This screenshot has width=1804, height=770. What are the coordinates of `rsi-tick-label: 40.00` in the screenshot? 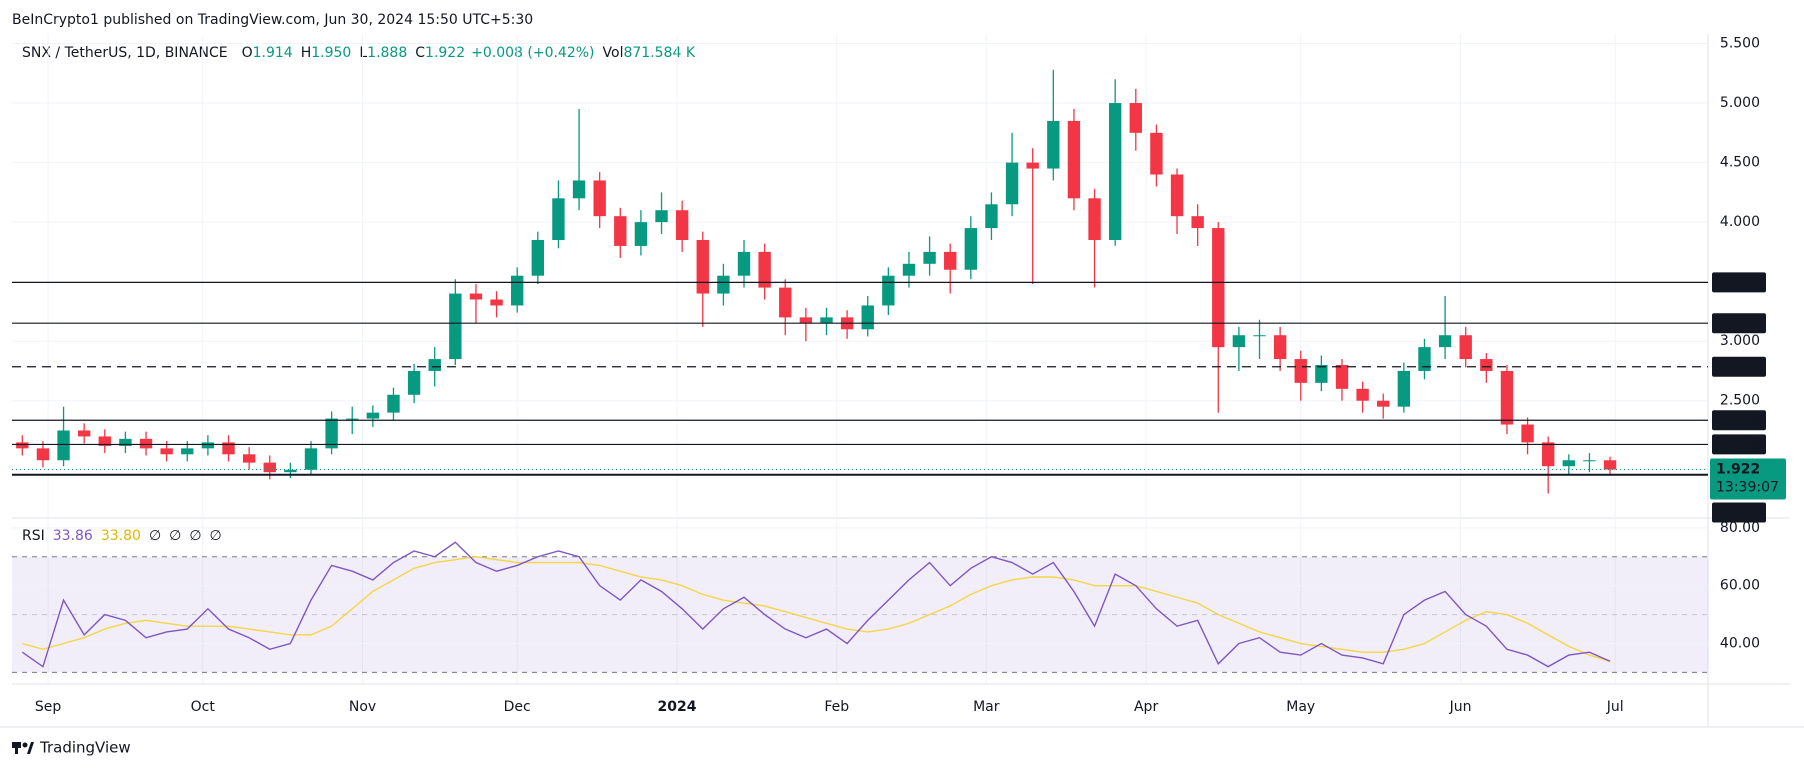 It's located at (1740, 644).